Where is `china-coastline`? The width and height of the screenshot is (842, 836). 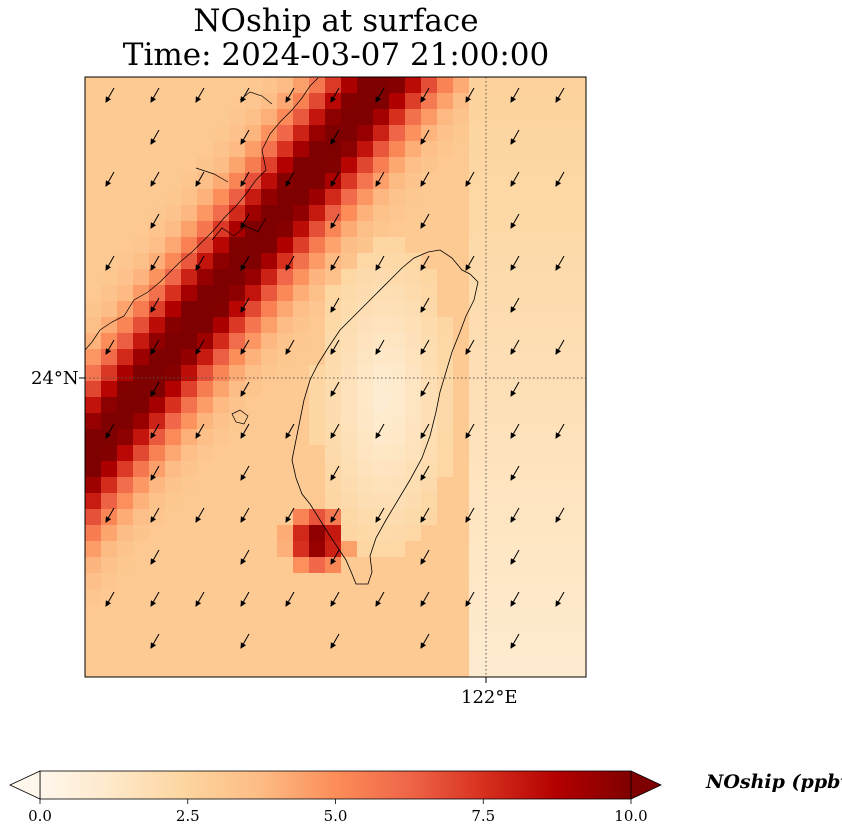
china-coastline is located at coordinates (202, 214).